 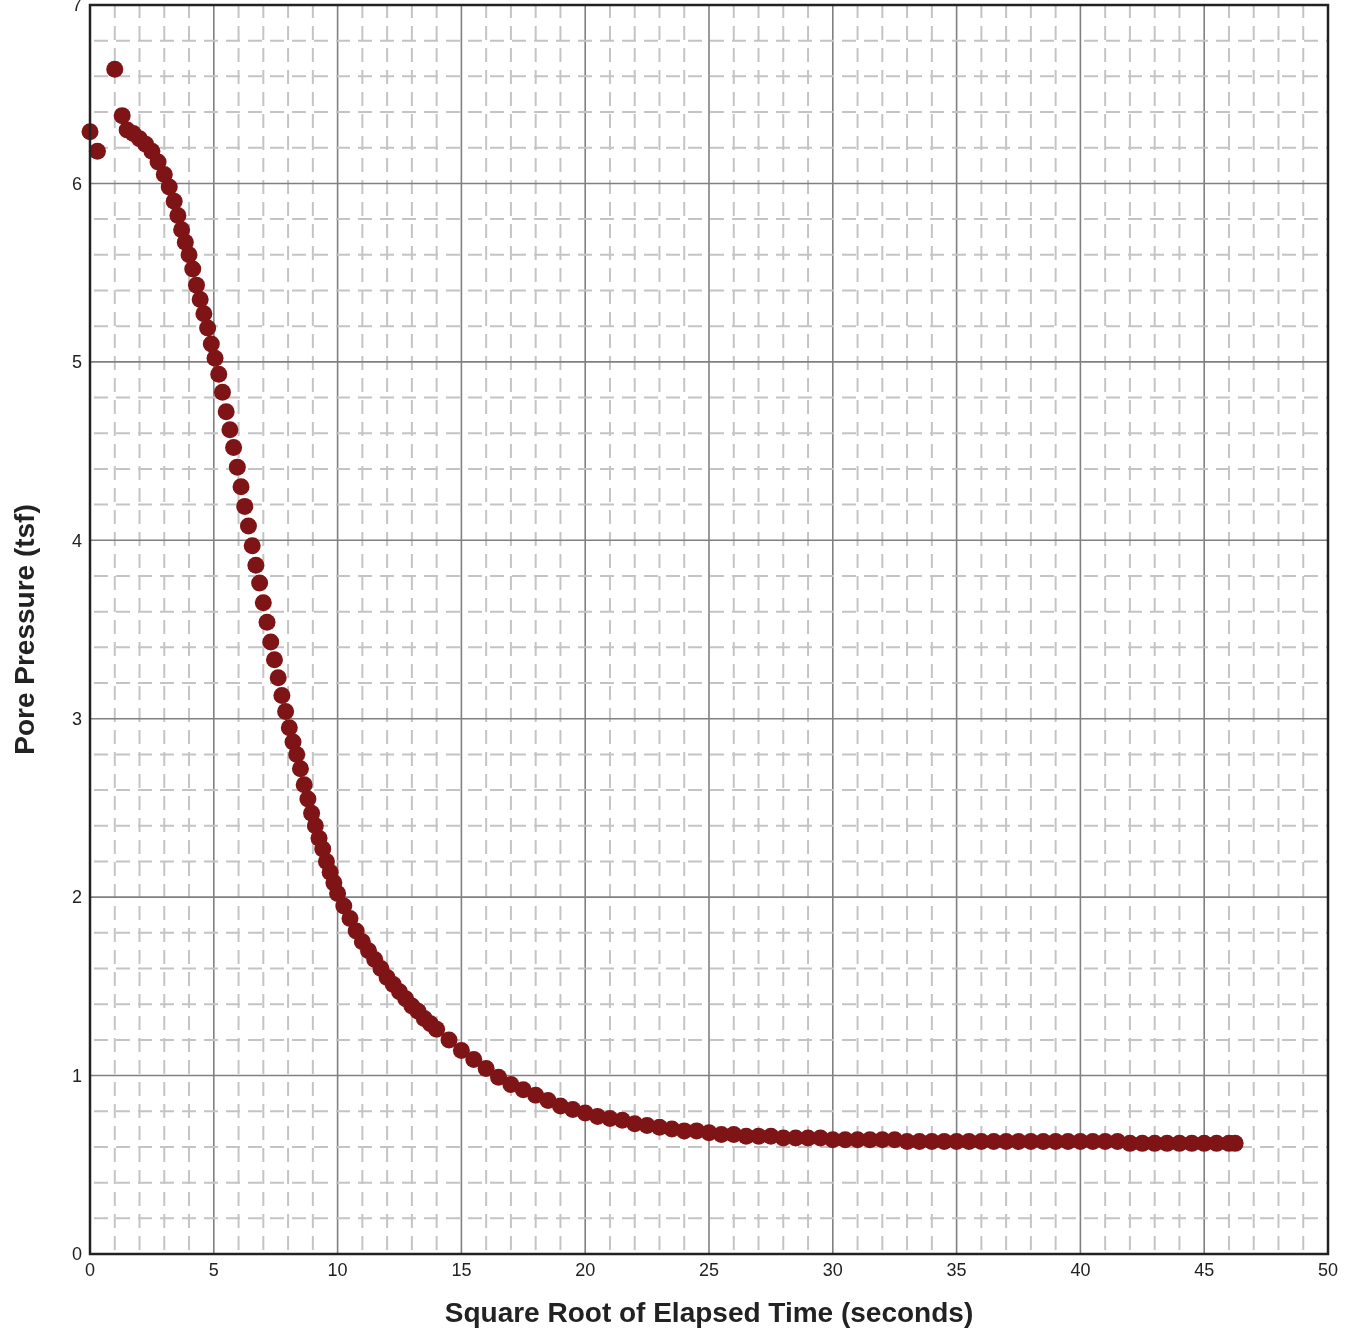 I want to click on y-tick-label: 0, so click(x=76, y=1254).